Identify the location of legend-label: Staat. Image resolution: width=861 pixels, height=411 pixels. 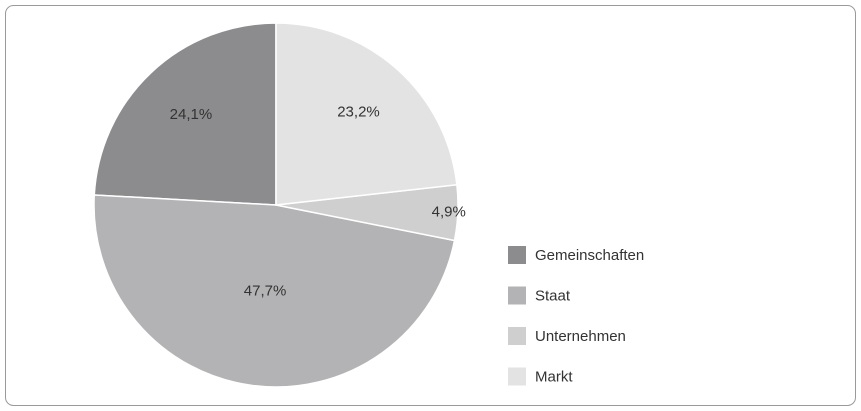
(553, 295).